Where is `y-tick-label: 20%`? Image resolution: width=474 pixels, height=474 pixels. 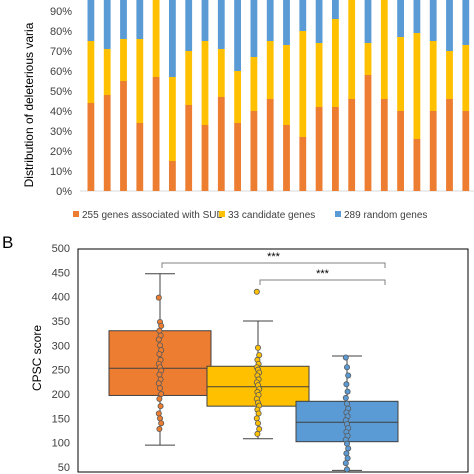 y-tick-label: 20% is located at coordinates (61, 152).